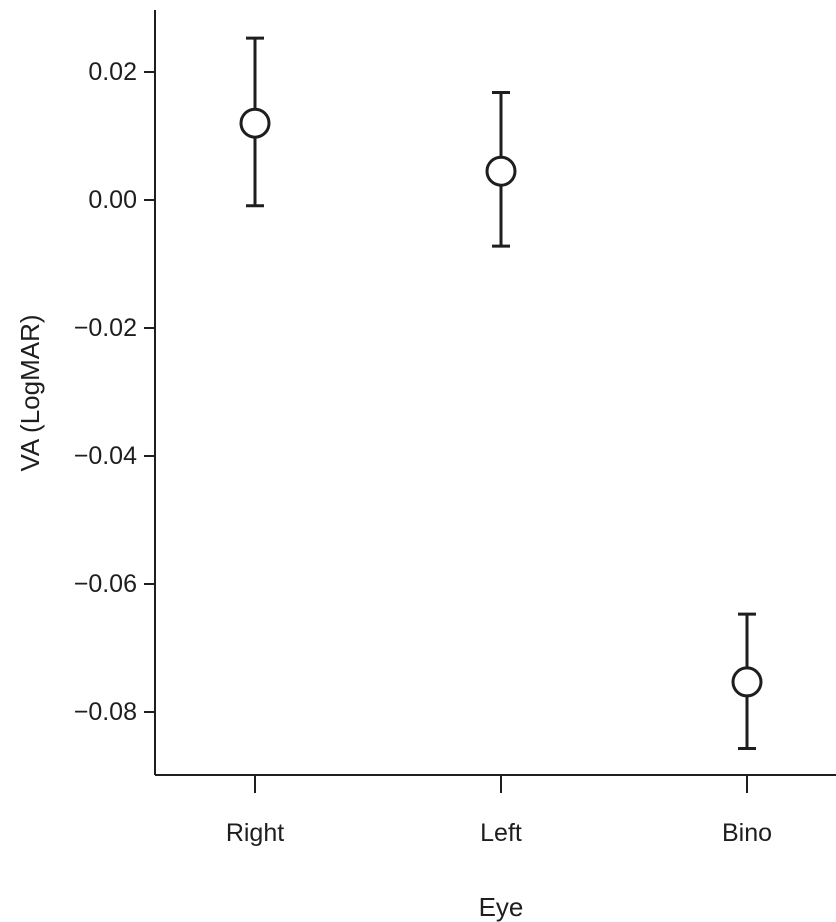  Describe the element at coordinates (105, 584) in the screenshot. I see `y-tick-label: −0.06` at that location.